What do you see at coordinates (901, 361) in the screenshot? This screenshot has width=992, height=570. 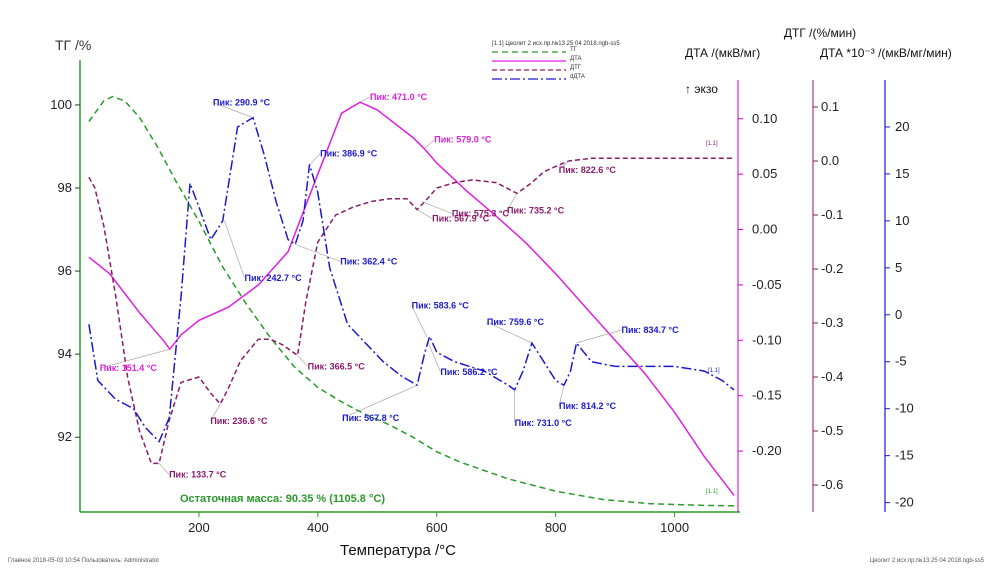 I see `ddta-tick-label: -5` at bounding box center [901, 361].